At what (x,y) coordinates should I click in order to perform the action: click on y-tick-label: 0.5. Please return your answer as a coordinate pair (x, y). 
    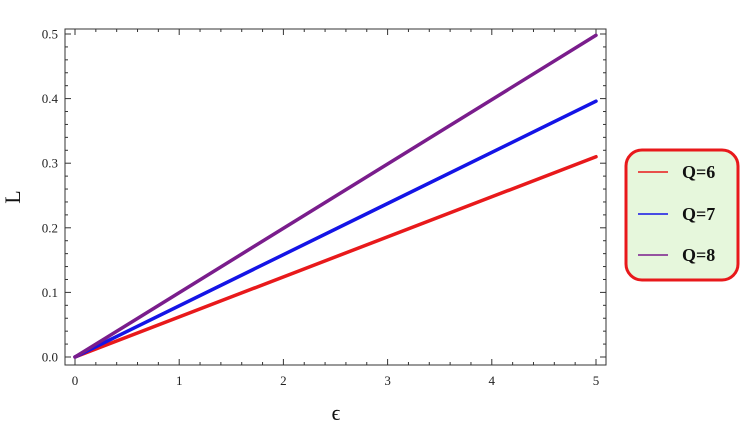
    Looking at the image, I should click on (50, 34).